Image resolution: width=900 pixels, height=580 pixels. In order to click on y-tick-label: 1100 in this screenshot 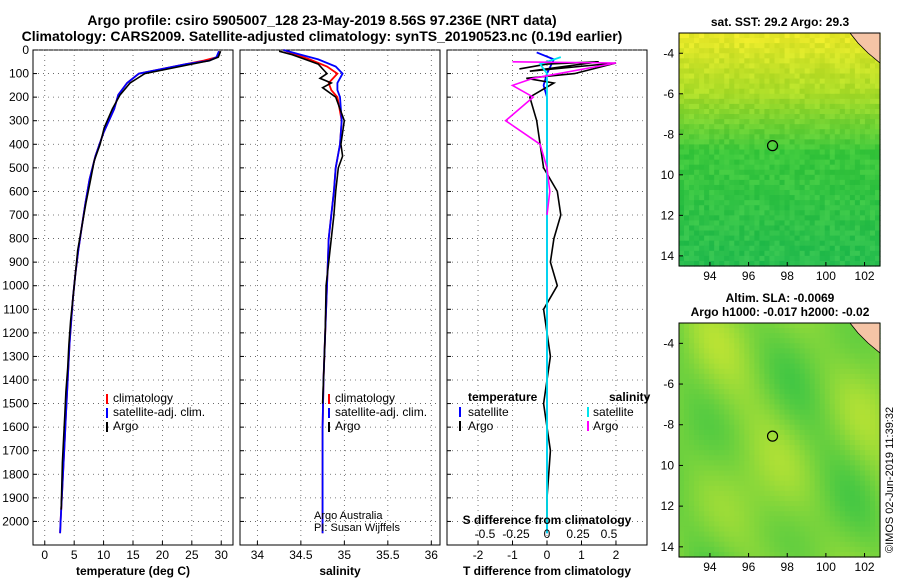, I will do `click(16, 309)`.